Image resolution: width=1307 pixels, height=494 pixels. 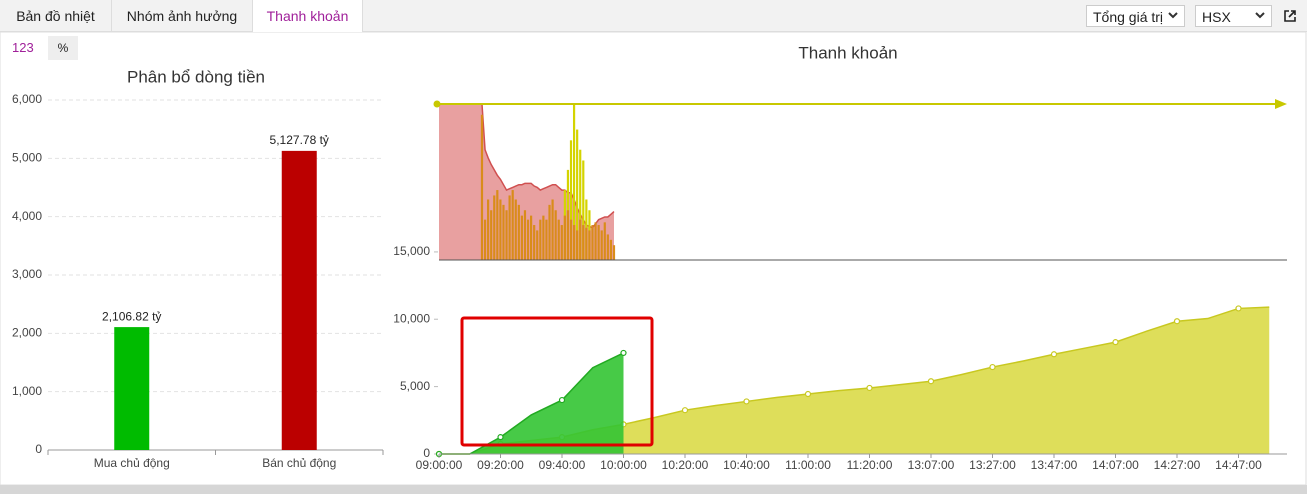 What do you see at coordinates (931, 465) in the screenshot?
I see `x-tick-label: 13:07:00` at bounding box center [931, 465].